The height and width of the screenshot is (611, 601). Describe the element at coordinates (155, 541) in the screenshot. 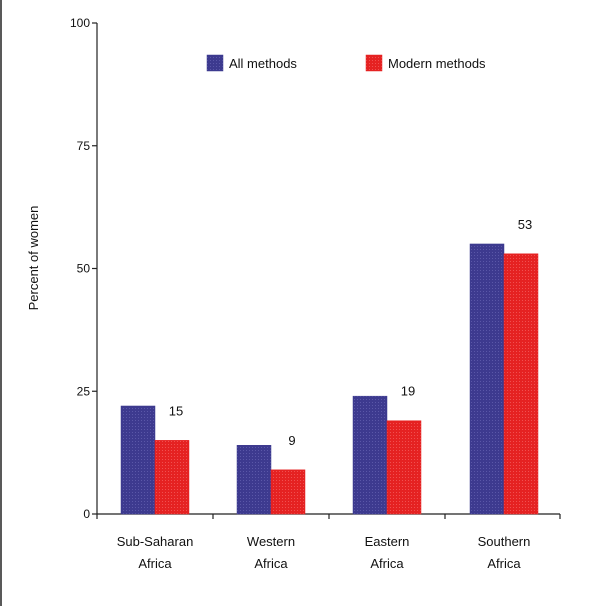

I see `x-tick-label: Sub-Saharan` at that location.